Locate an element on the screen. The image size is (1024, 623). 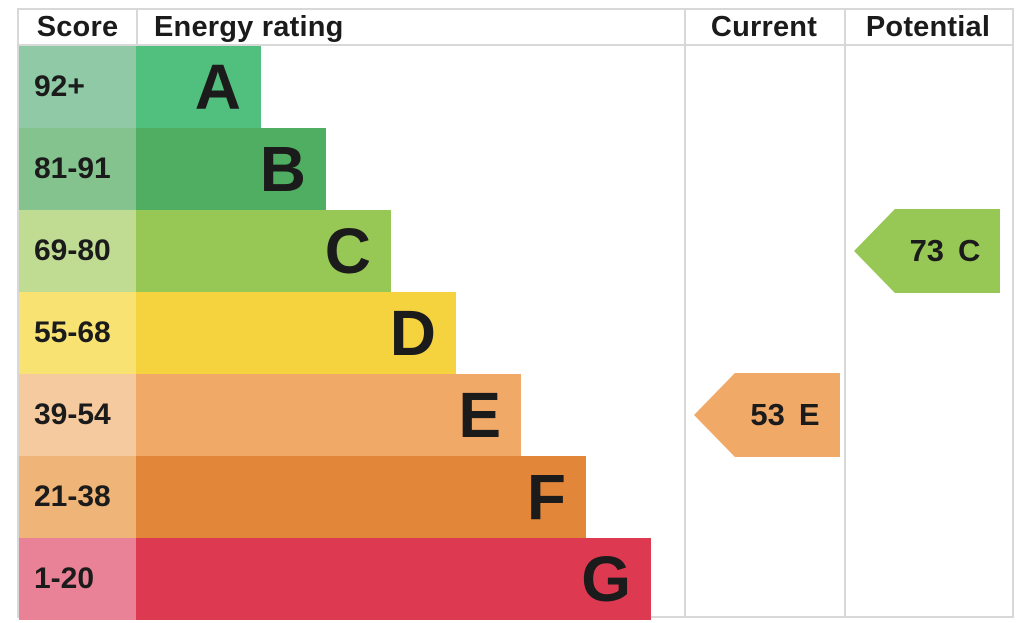
potential-rating-letter: C is located at coordinates (969, 250).